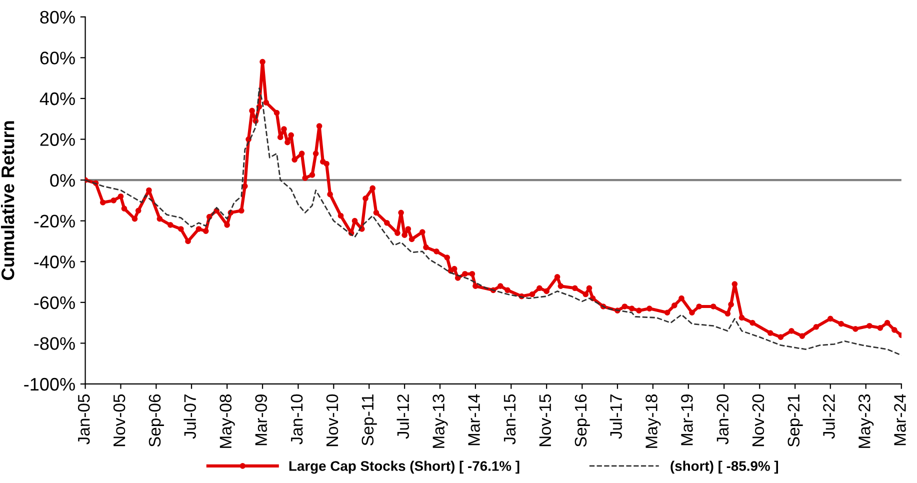  I want to click on y-tick-label: -80%, so click(54, 343).